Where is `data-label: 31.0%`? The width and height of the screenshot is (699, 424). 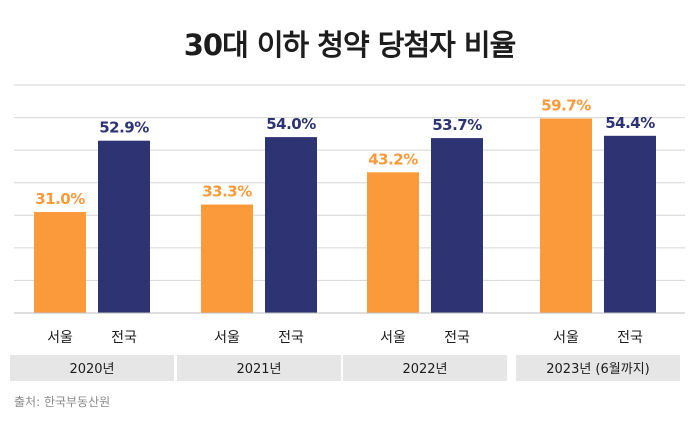 data-label: 31.0% is located at coordinates (60, 199).